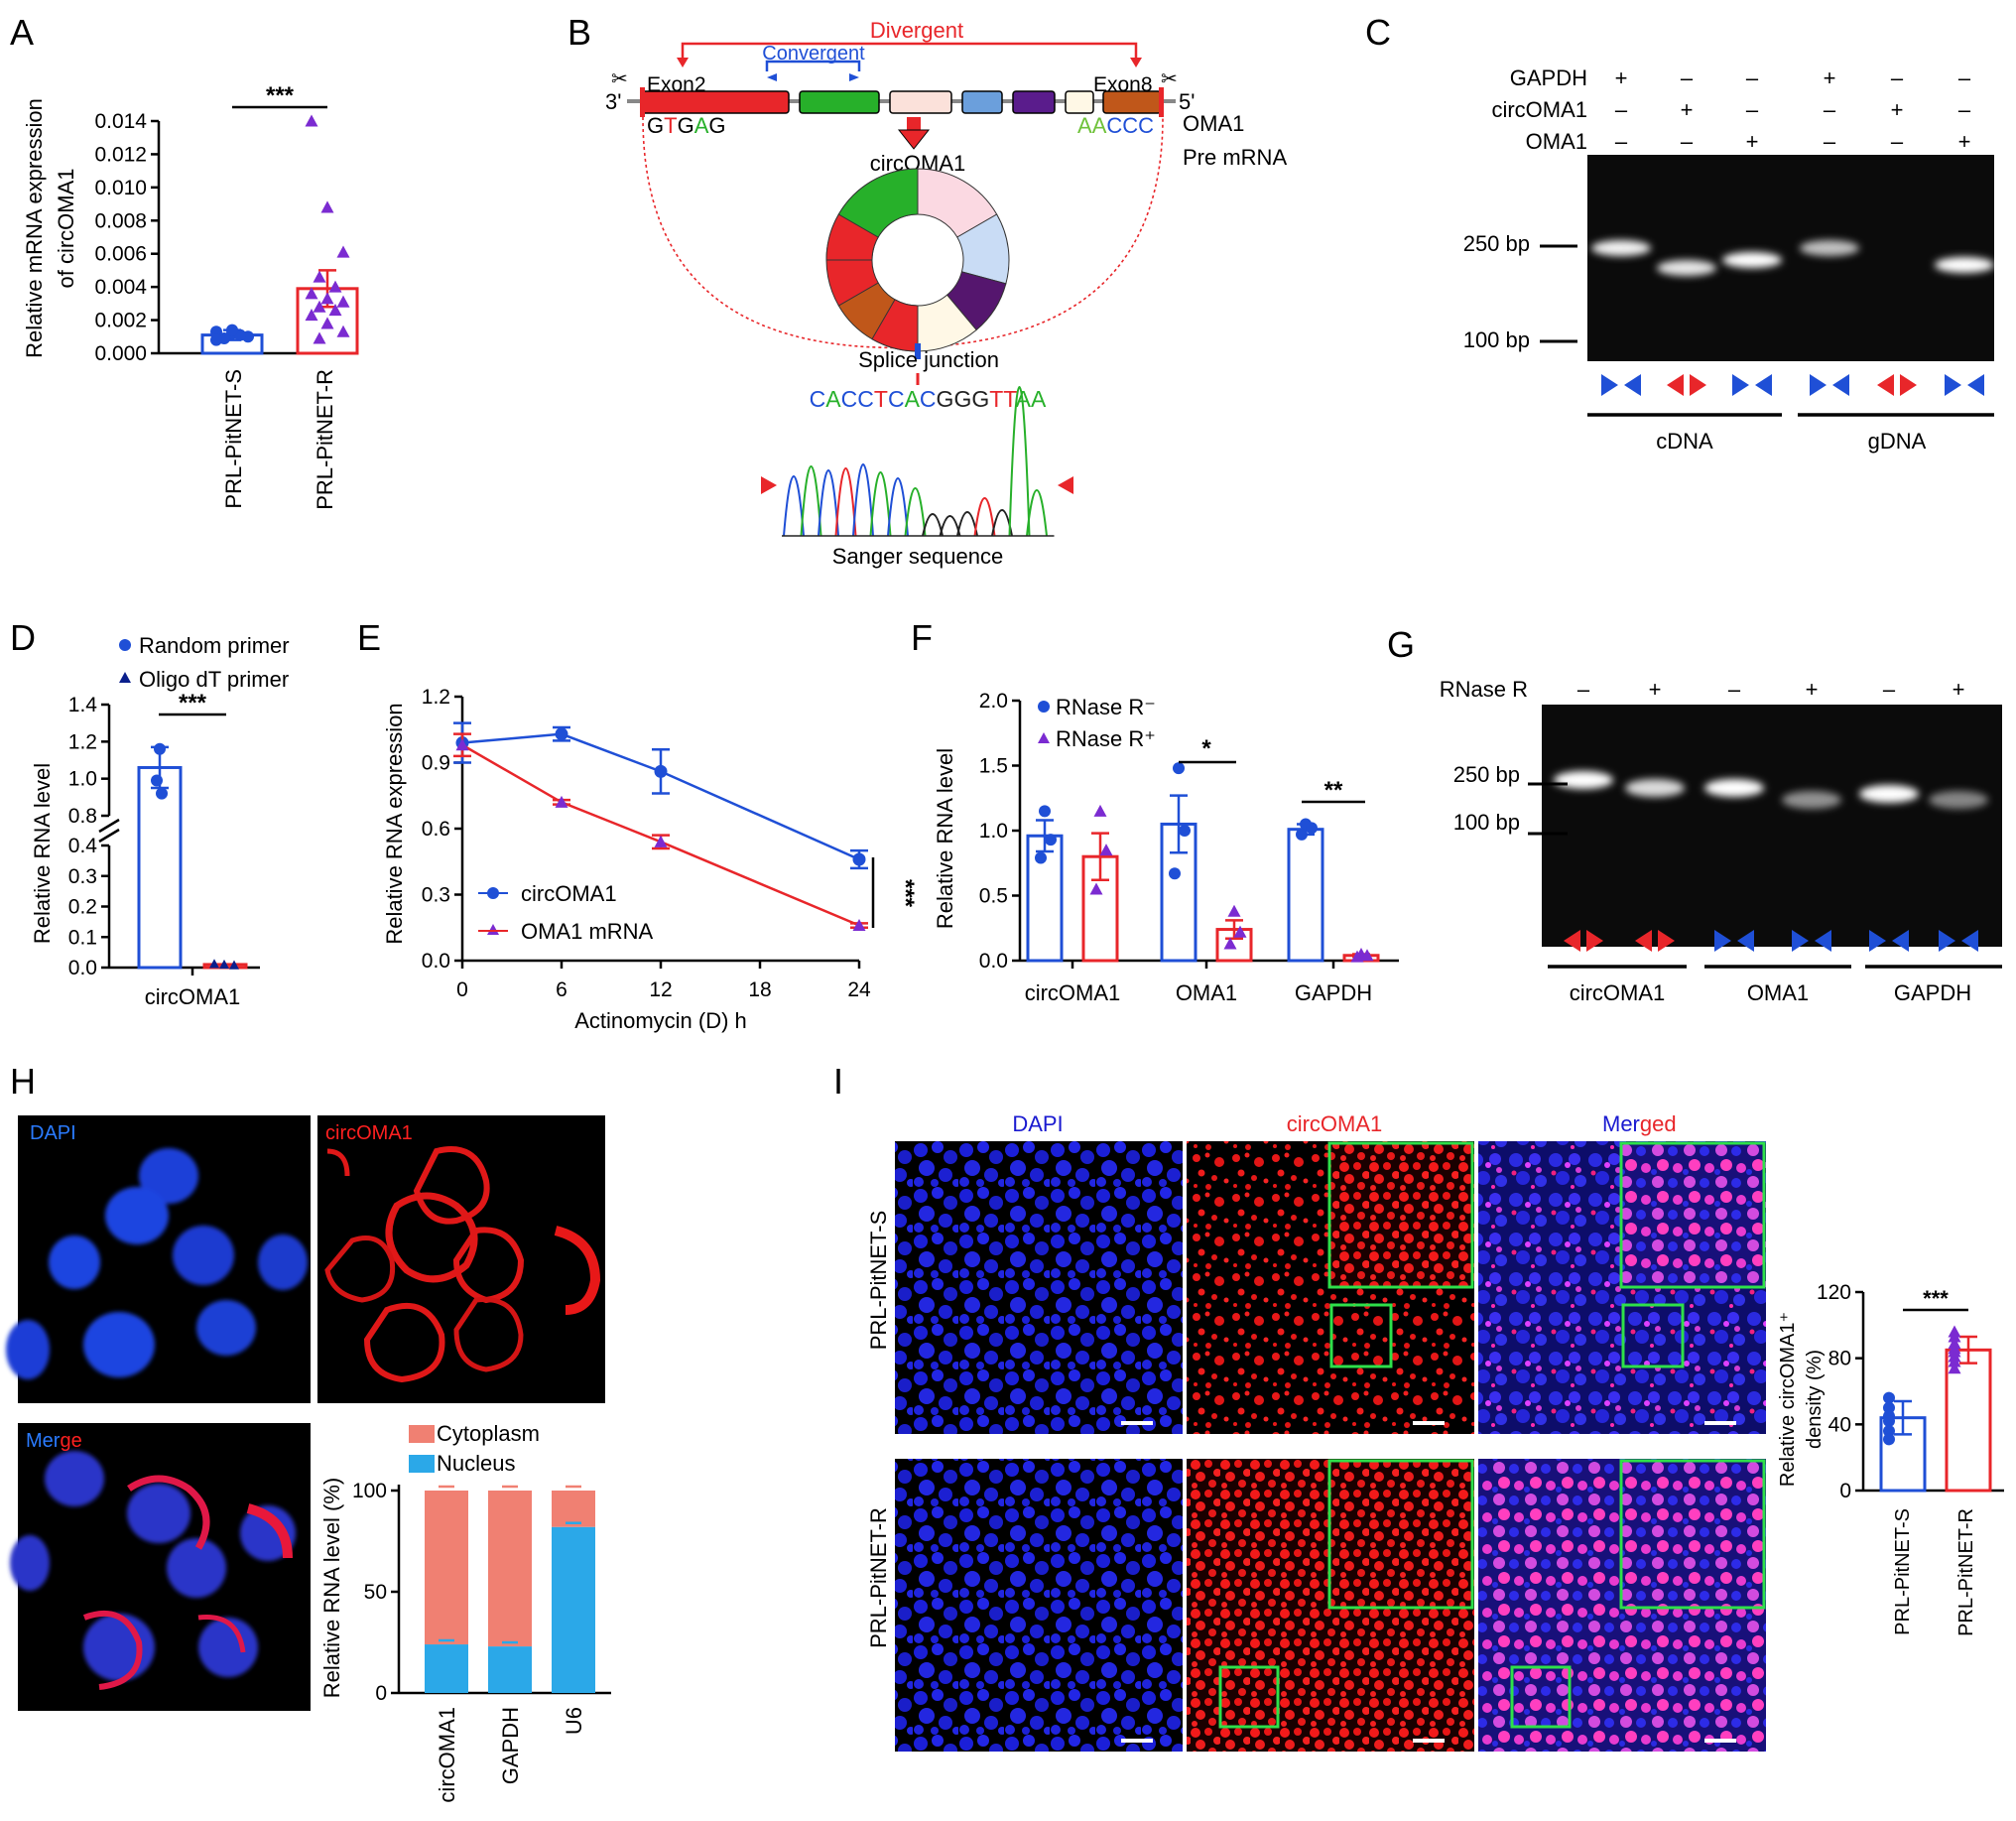 The image size is (2016, 1821). I want to click on panel-e-ytick-label-2: 0.6, so click(436, 829).